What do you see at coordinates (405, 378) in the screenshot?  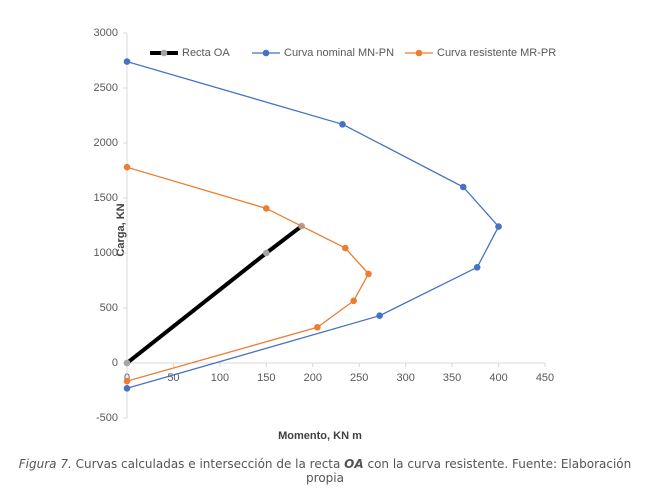 I see `x-tick-label: 300` at bounding box center [405, 378].